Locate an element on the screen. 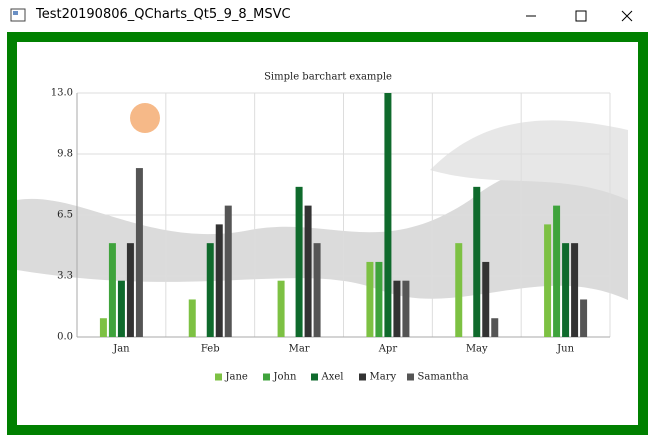 The width and height of the screenshot is (658, 443). title-bar: Test20190806_QCharts_Qt5_9_8_MSVC is located at coordinates (329, 16).